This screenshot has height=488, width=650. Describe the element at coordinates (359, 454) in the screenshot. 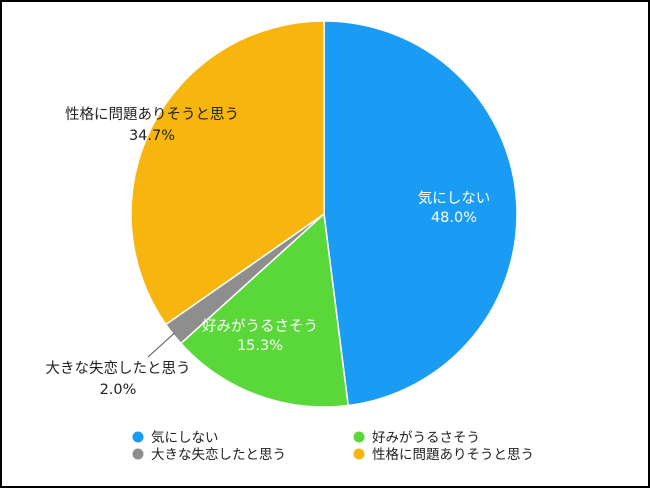

I see `legend-marker-seikaku-mondai` at that location.